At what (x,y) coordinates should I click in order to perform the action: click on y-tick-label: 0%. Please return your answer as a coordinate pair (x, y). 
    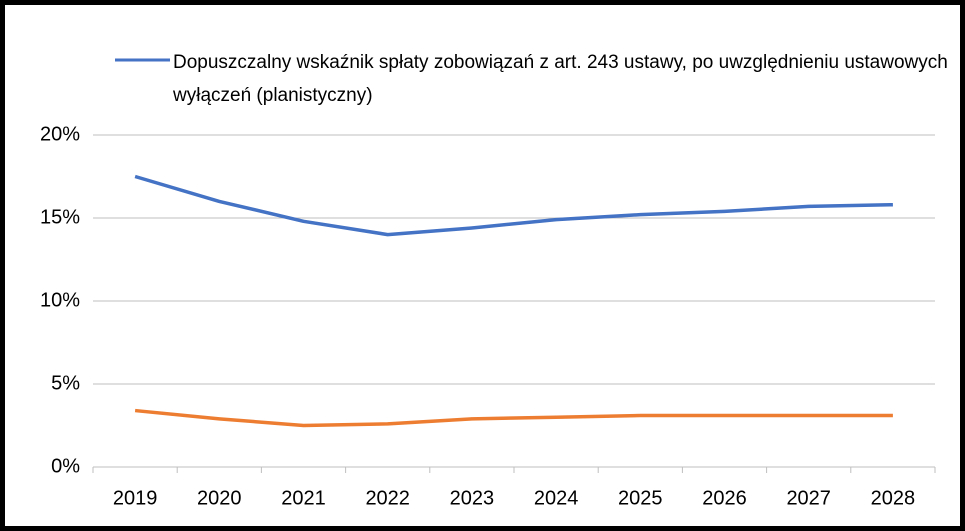
    Looking at the image, I should click on (65, 466).